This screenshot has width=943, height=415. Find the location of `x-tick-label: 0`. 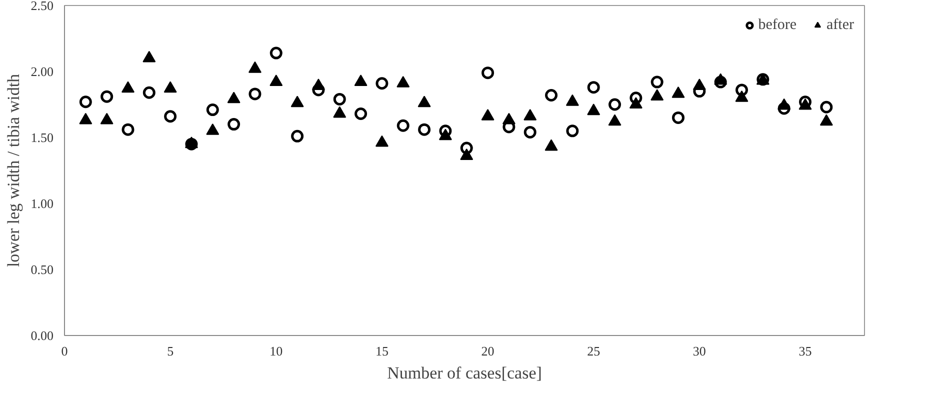

x-tick-label: 0 is located at coordinates (64, 351).